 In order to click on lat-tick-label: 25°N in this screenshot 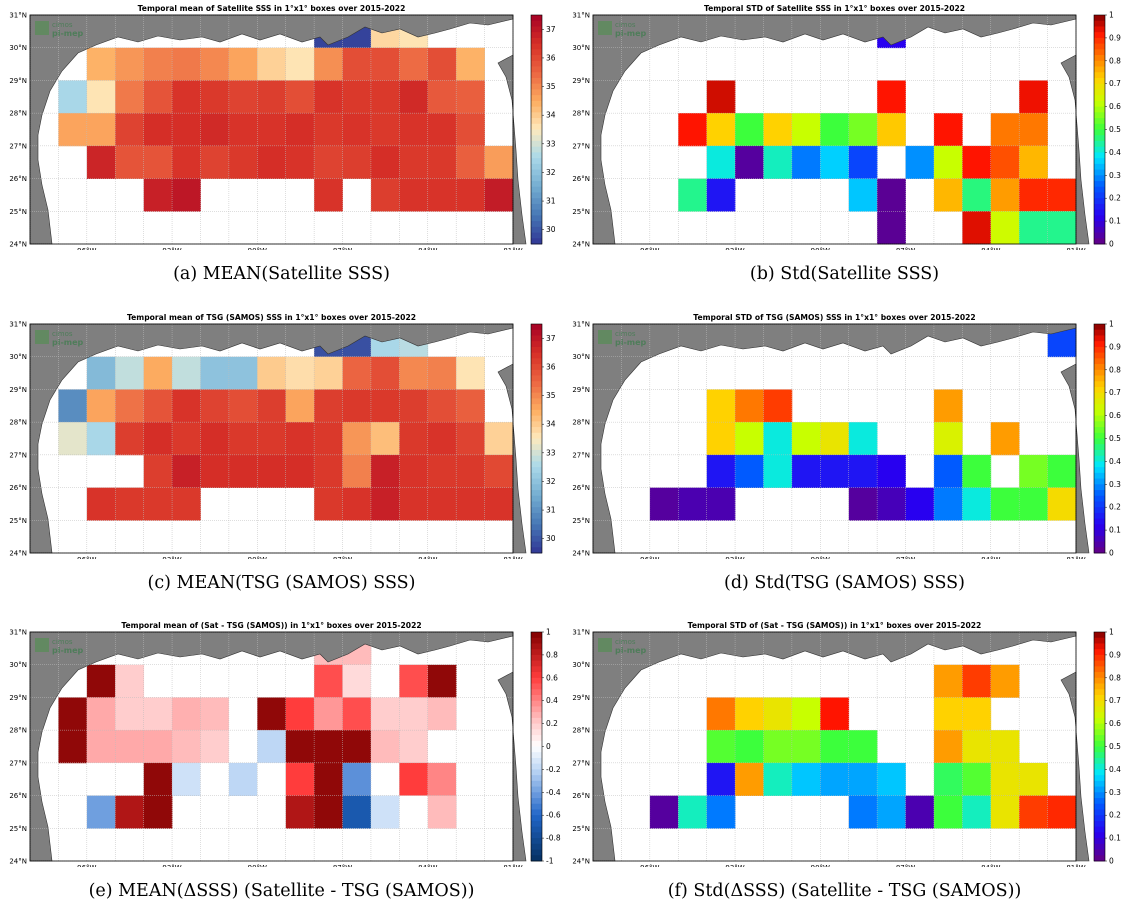, I will do `click(581, 212)`.